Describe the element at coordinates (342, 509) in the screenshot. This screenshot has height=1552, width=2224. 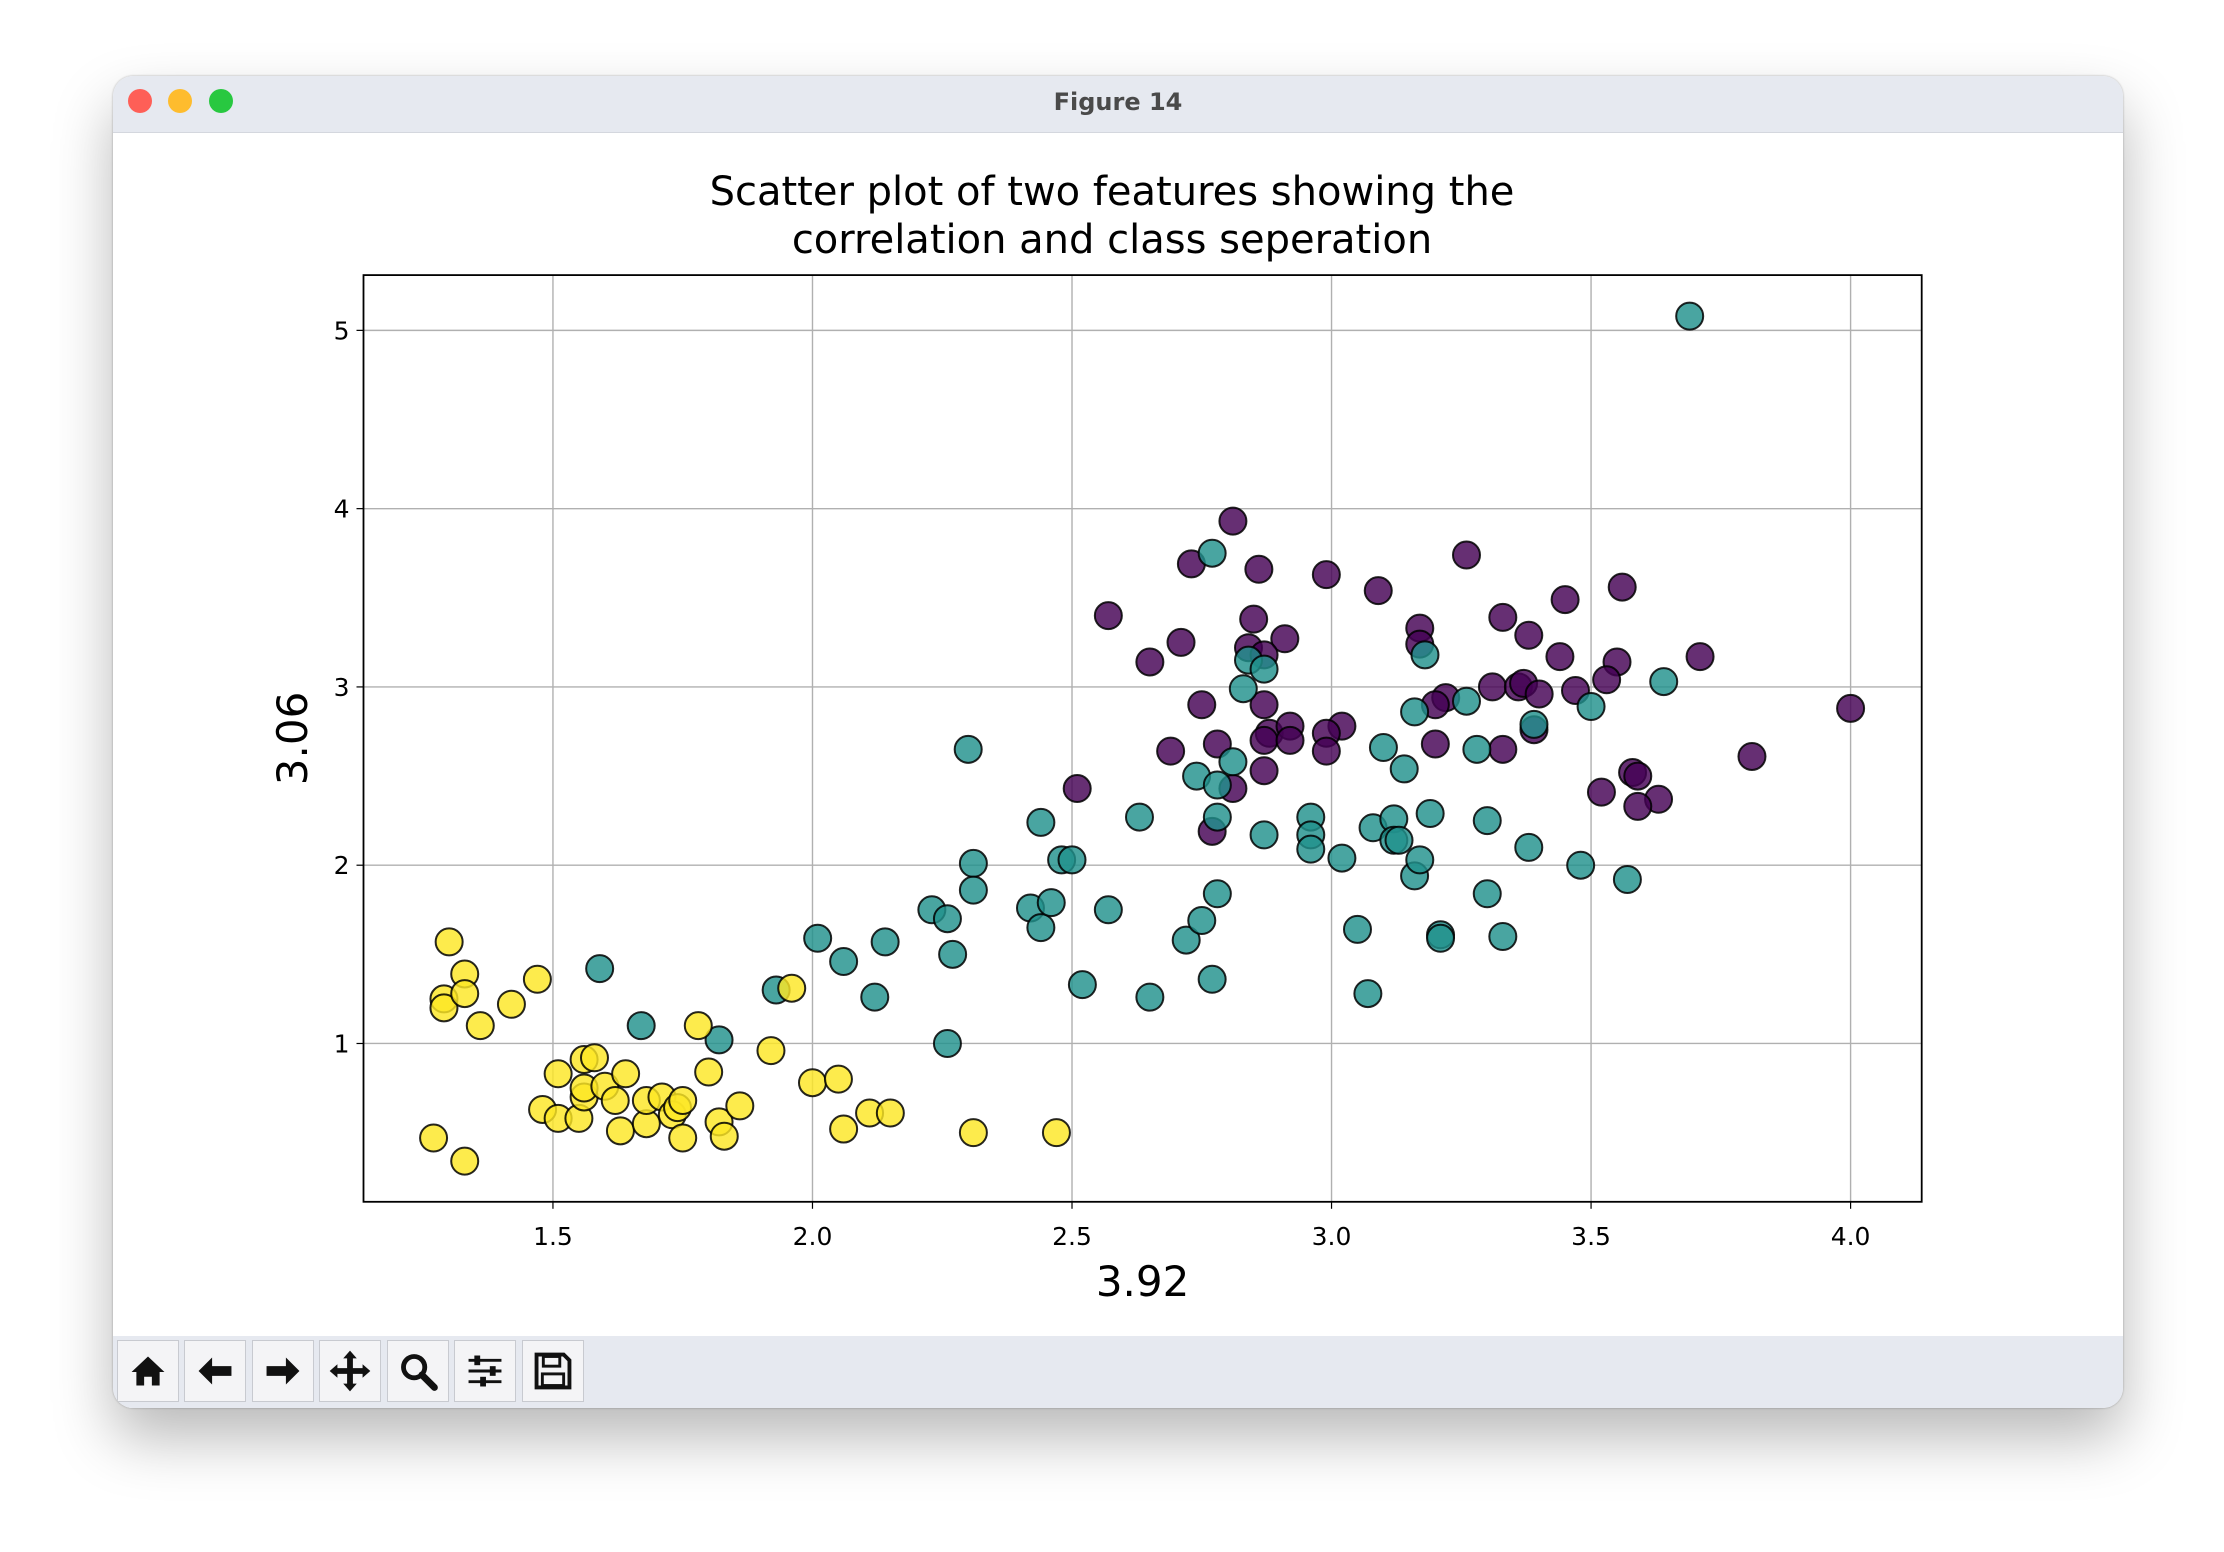
I see `y-tick-label: 4` at that location.